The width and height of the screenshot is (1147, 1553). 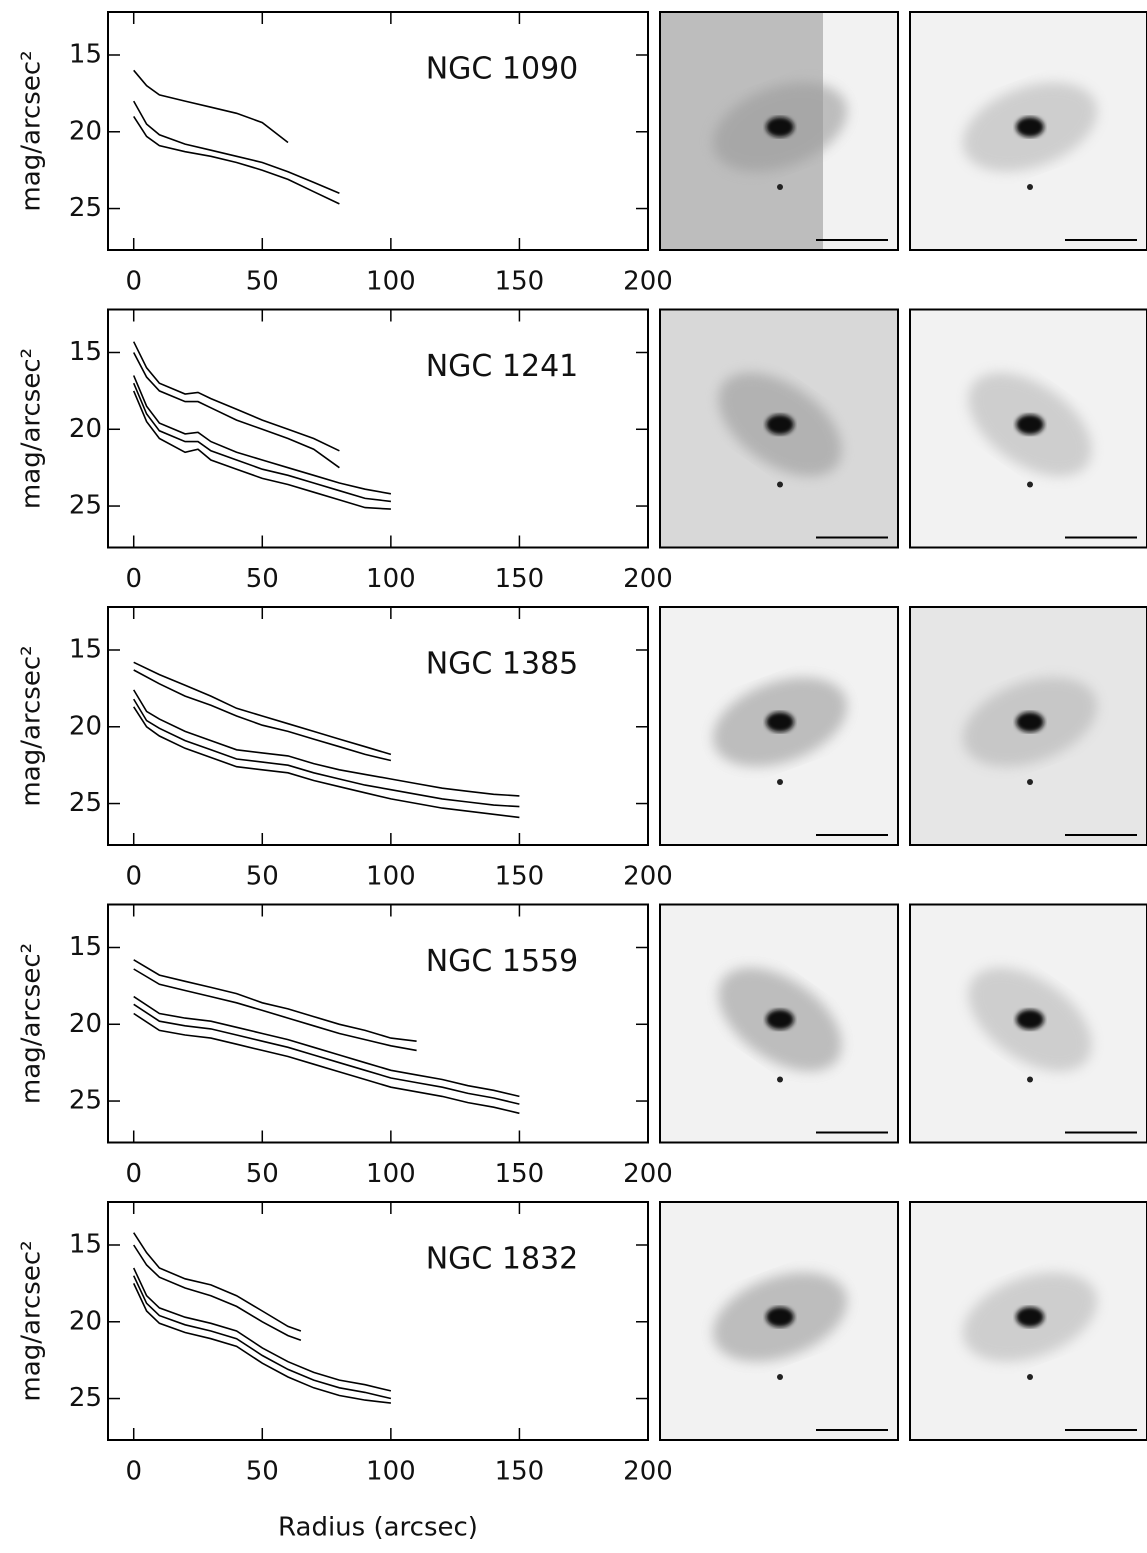 I want to click on panel-title: NGC 1385, so click(x=502, y=664).